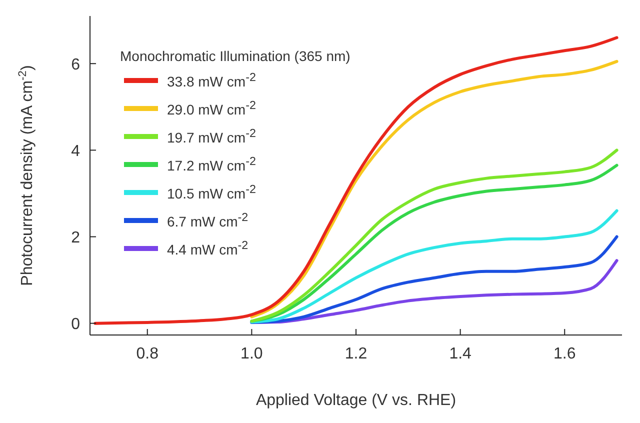 The image size is (640, 423). Describe the element at coordinates (251, 353) in the screenshot. I see `x-tick-label: 1.0` at that location.